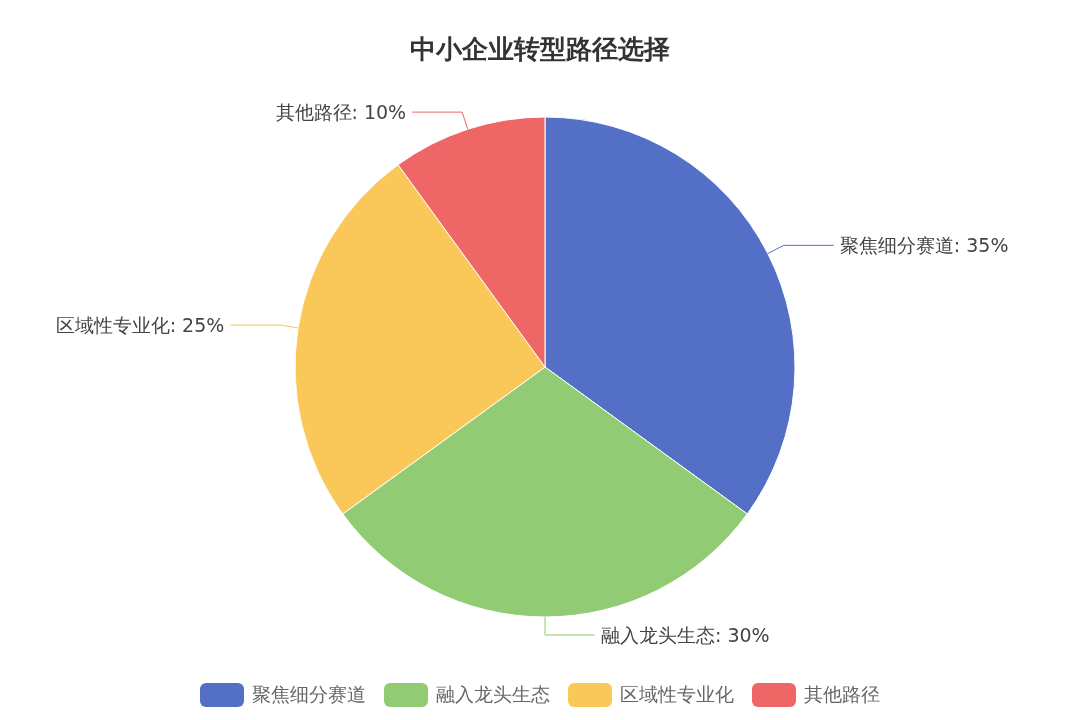  What do you see at coordinates (677, 694) in the screenshot?
I see `legend-label: 区域性专业化` at bounding box center [677, 694].